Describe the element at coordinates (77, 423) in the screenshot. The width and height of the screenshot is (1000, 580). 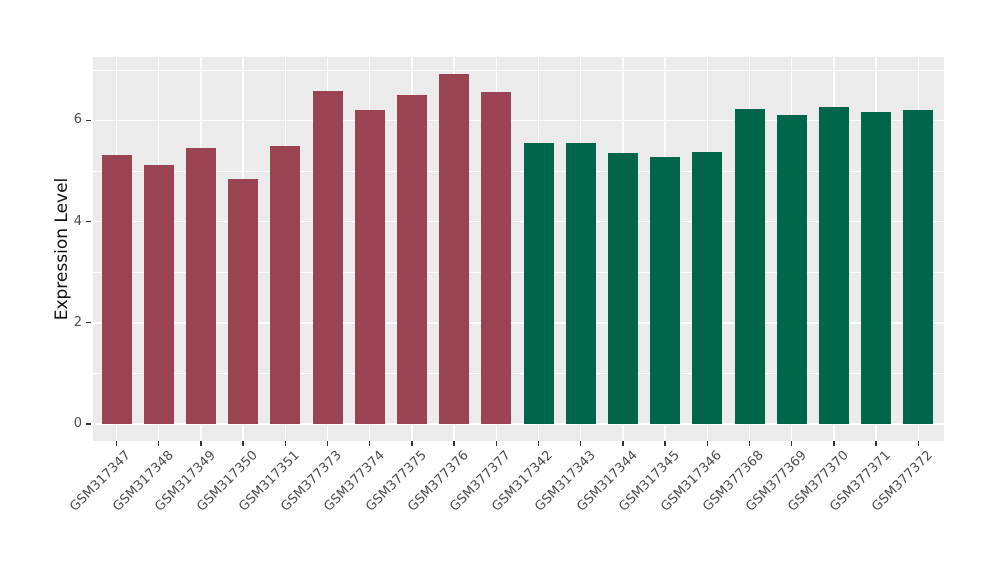
I see `y-tick-label: 0` at that location.